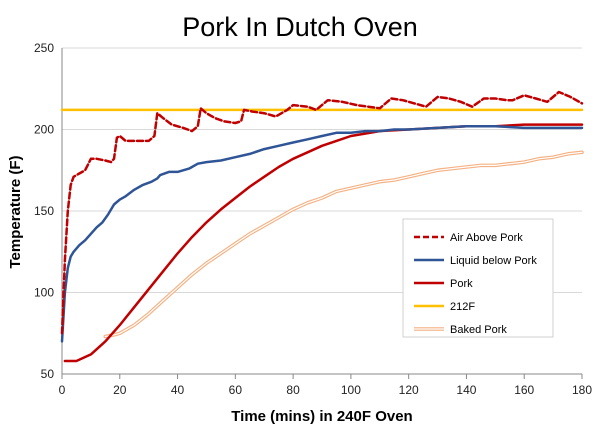  Describe the element at coordinates (466, 390) in the screenshot. I see `x-tick-label-140: 140` at that location.